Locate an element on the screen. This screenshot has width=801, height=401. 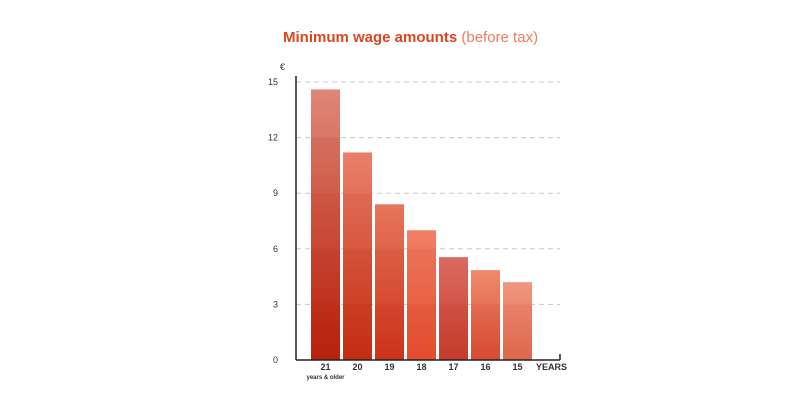
y-tick-label: 3 is located at coordinates (275, 304).